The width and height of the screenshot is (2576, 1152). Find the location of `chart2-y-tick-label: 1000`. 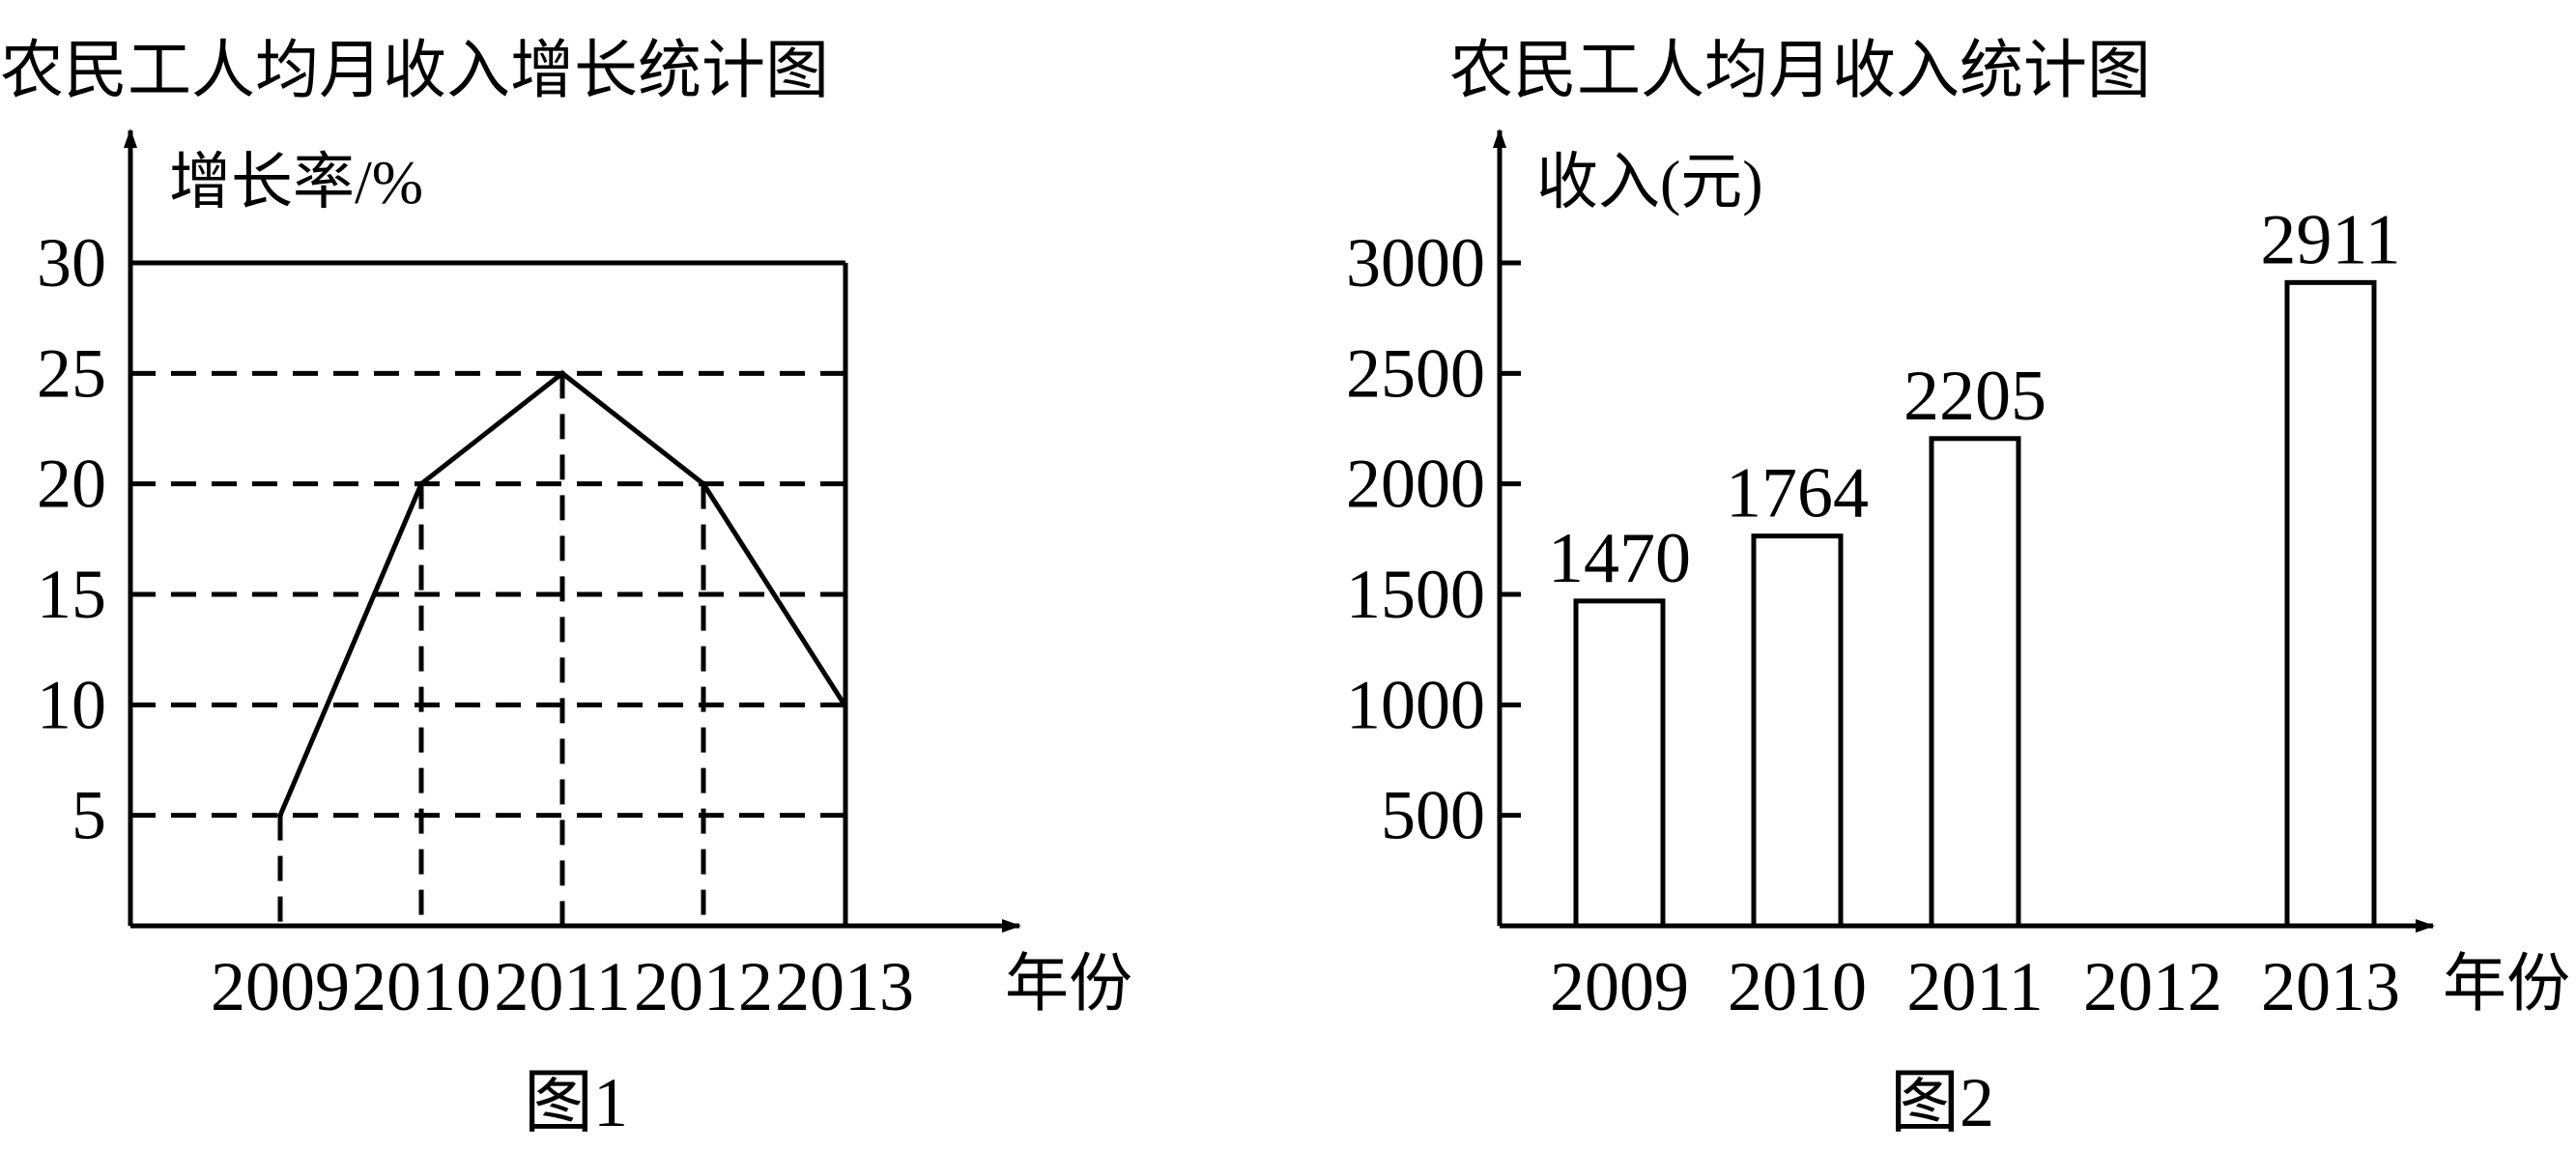

chart2-y-tick-label: 1000 is located at coordinates (1416, 705).